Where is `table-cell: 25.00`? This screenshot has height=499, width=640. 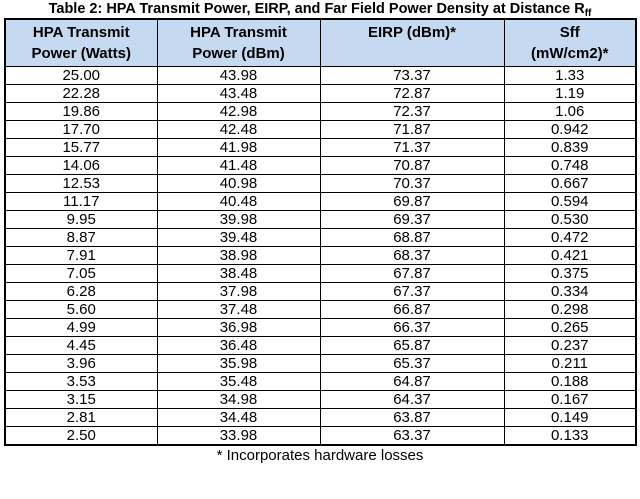 table-cell: 25.00 is located at coordinates (81, 75).